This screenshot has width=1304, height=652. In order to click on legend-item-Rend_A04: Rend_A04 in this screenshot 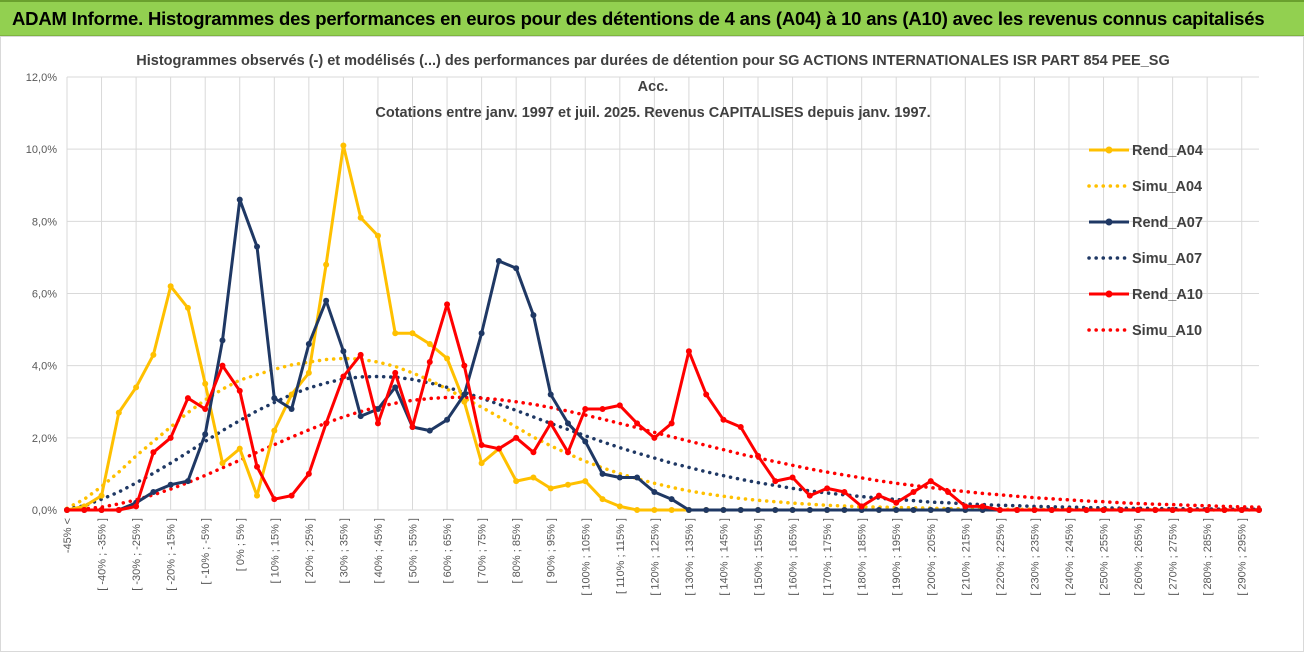, I will do `click(1146, 151)`.